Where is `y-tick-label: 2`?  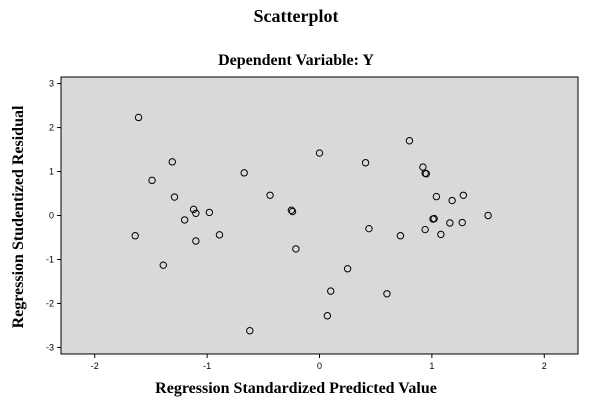
y-tick-label: 2 is located at coordinates (51, 128).